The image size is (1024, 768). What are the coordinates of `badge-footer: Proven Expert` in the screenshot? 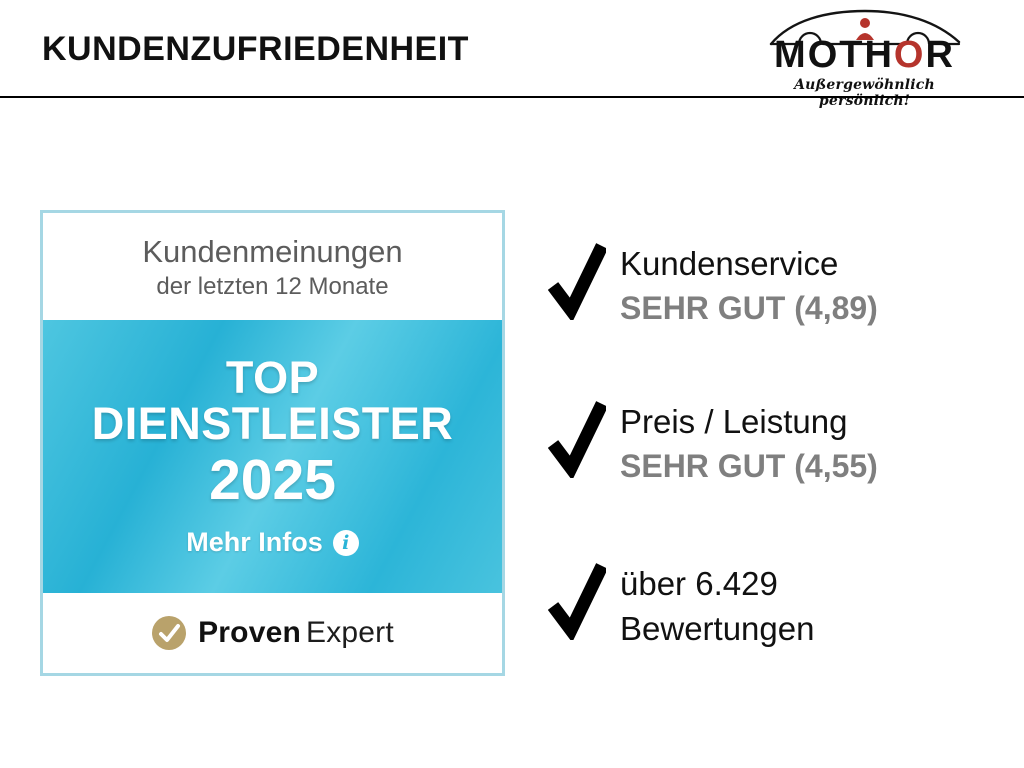 It's located at (272, 633).